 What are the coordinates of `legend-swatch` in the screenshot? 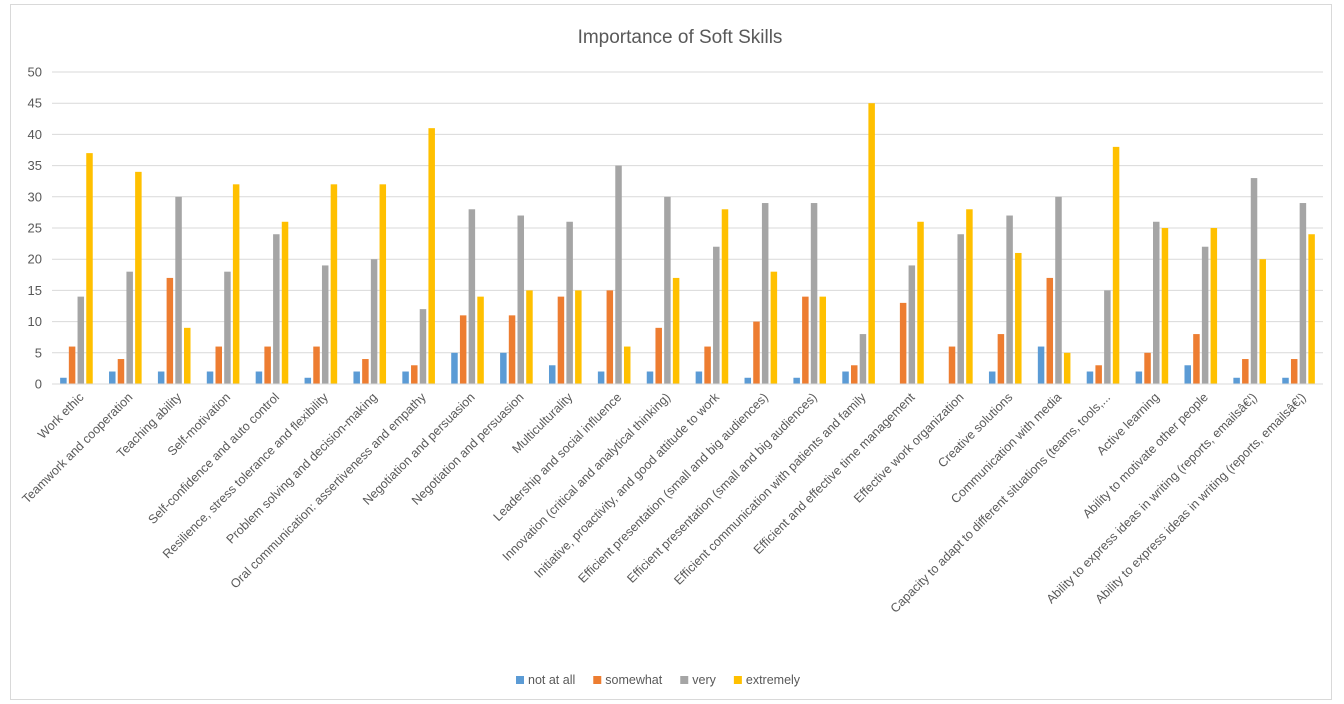 It's located at (597, 680).